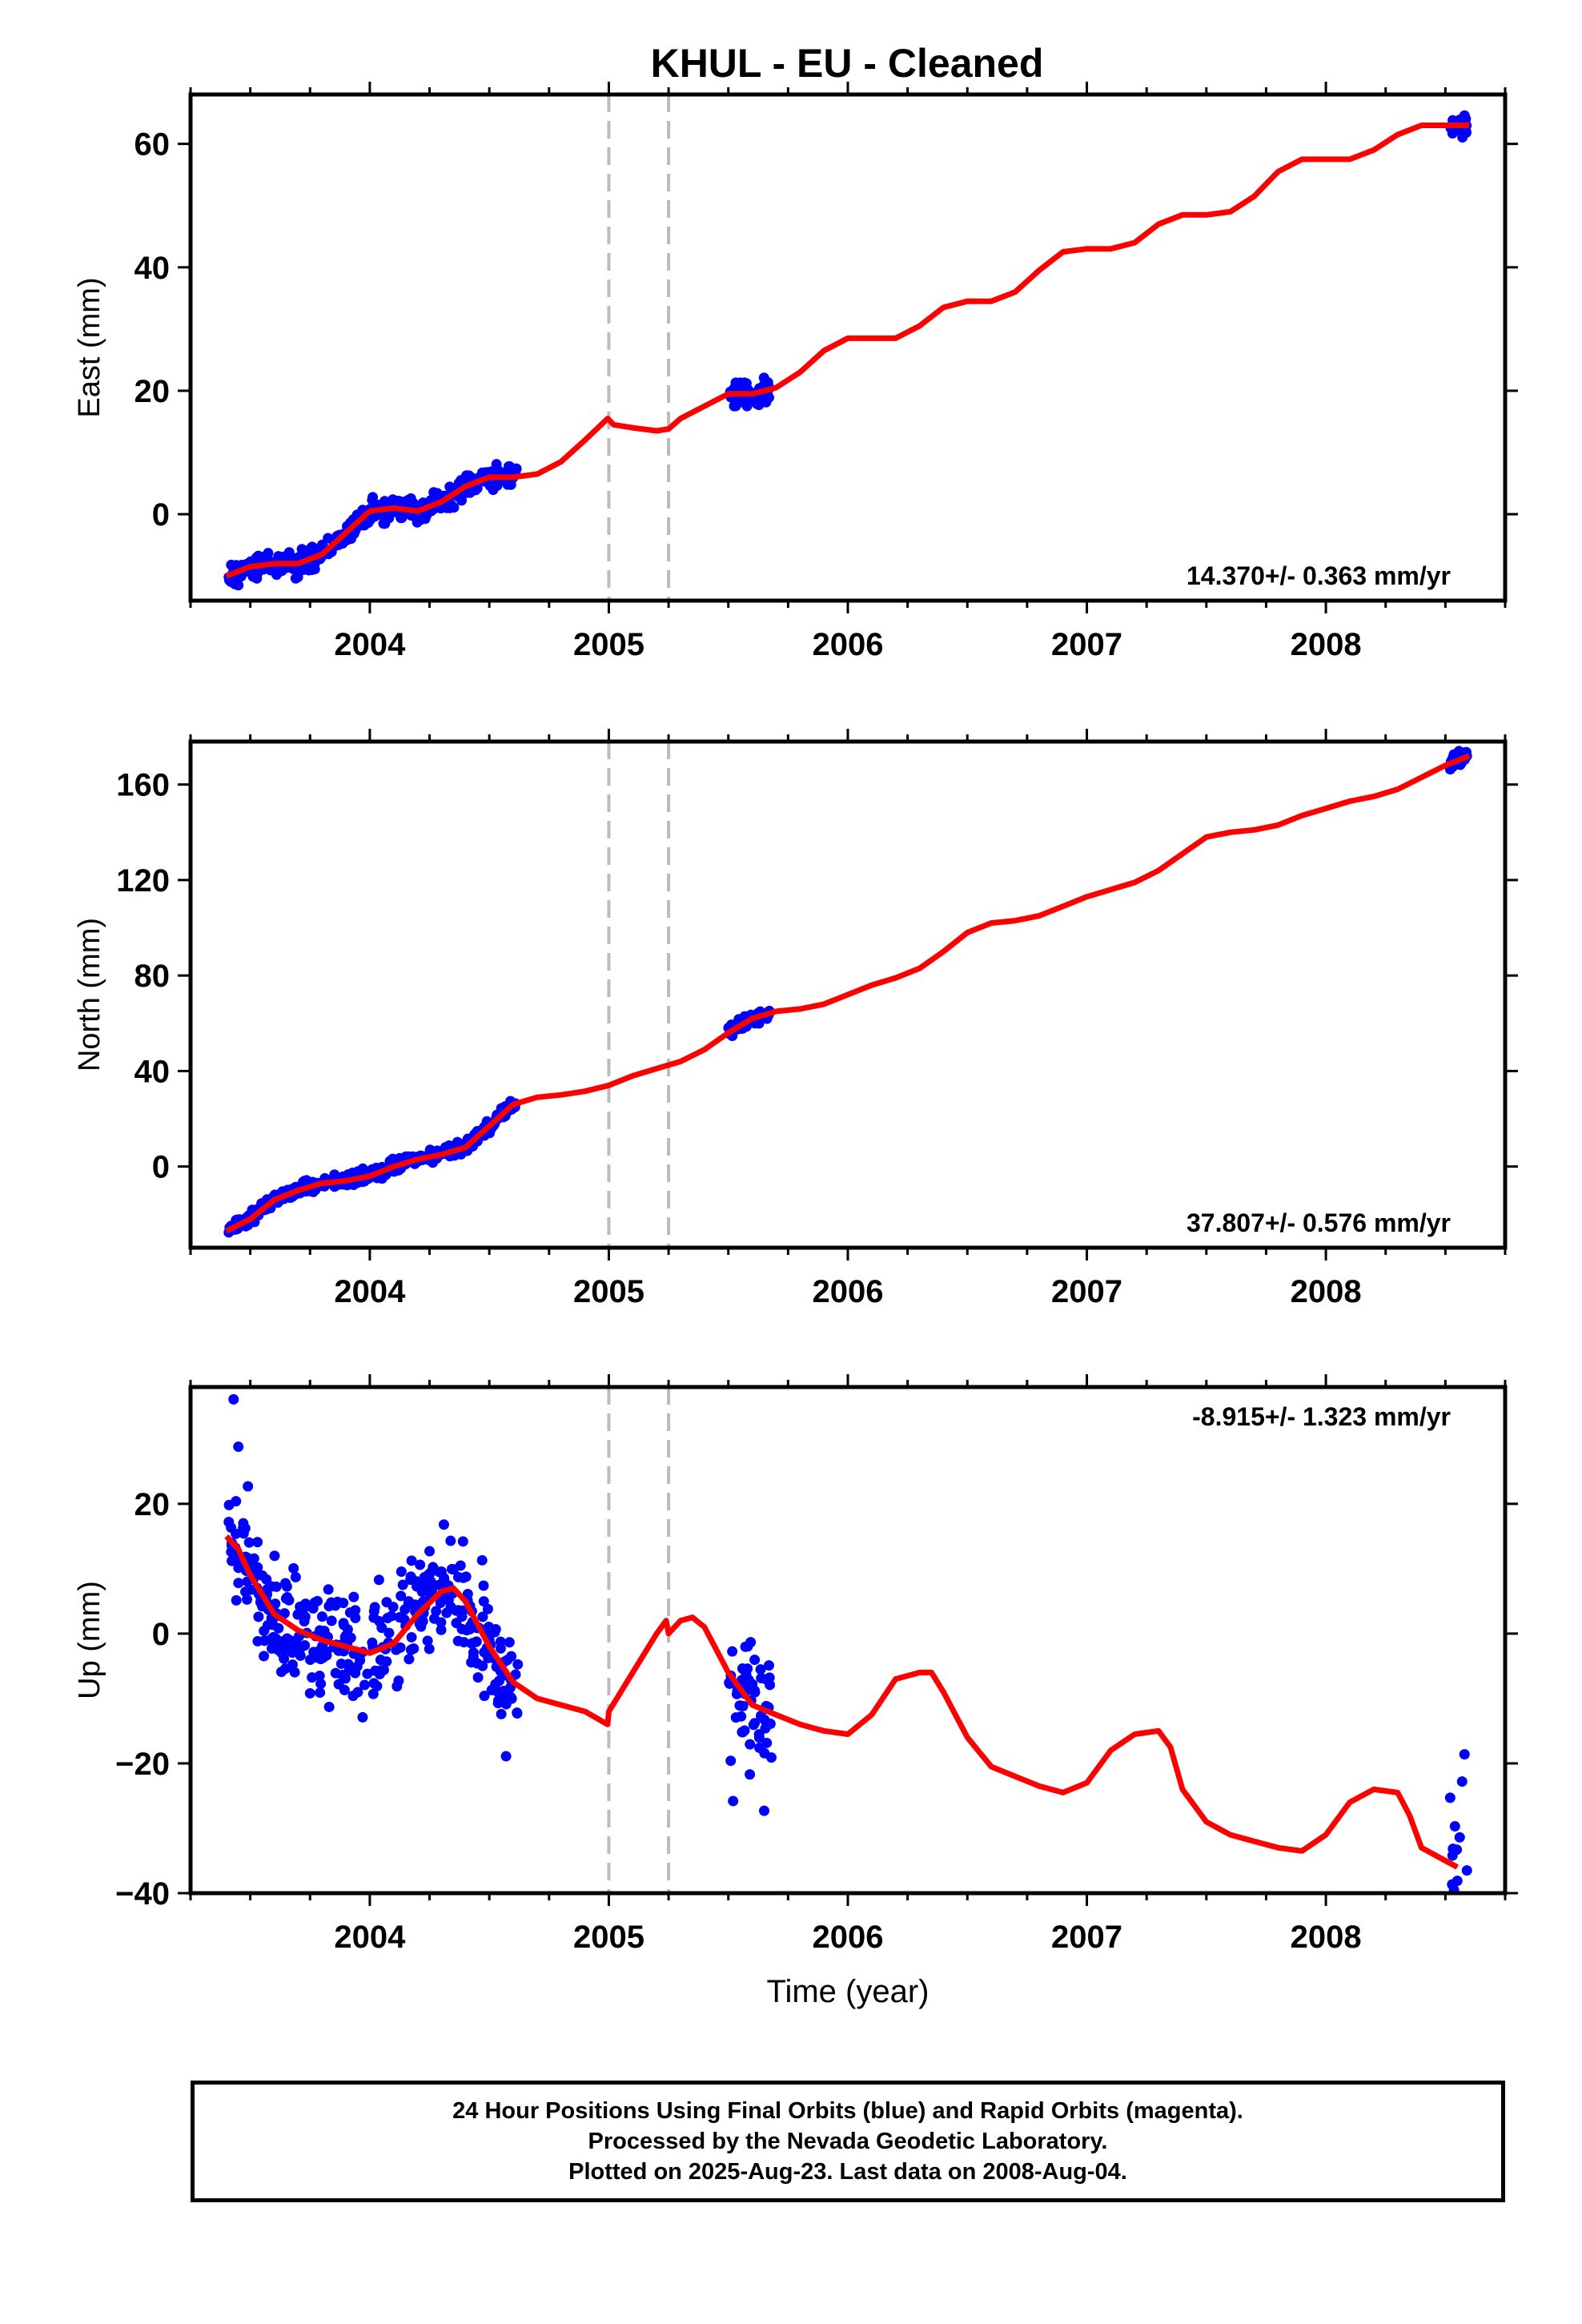 Image resolution: width=1582 pixels, height=2324 pixels. I want to click on x-tick-label: 2008, so click(1327, 644).